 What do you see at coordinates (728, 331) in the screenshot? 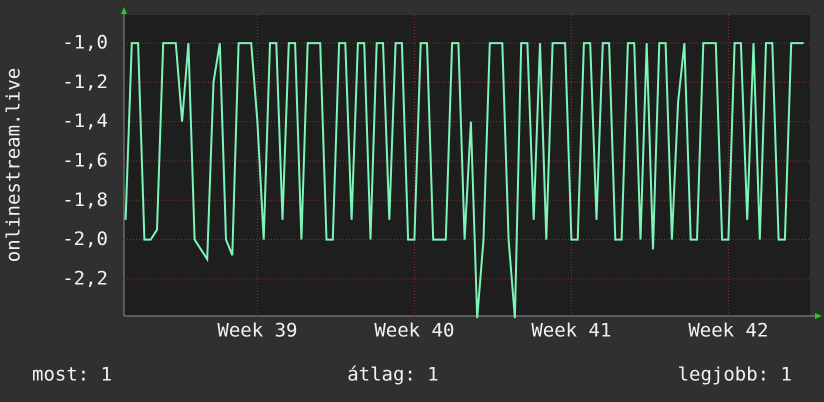
I see `x-tick-label: Week 42` at bounding box center [728, 331].